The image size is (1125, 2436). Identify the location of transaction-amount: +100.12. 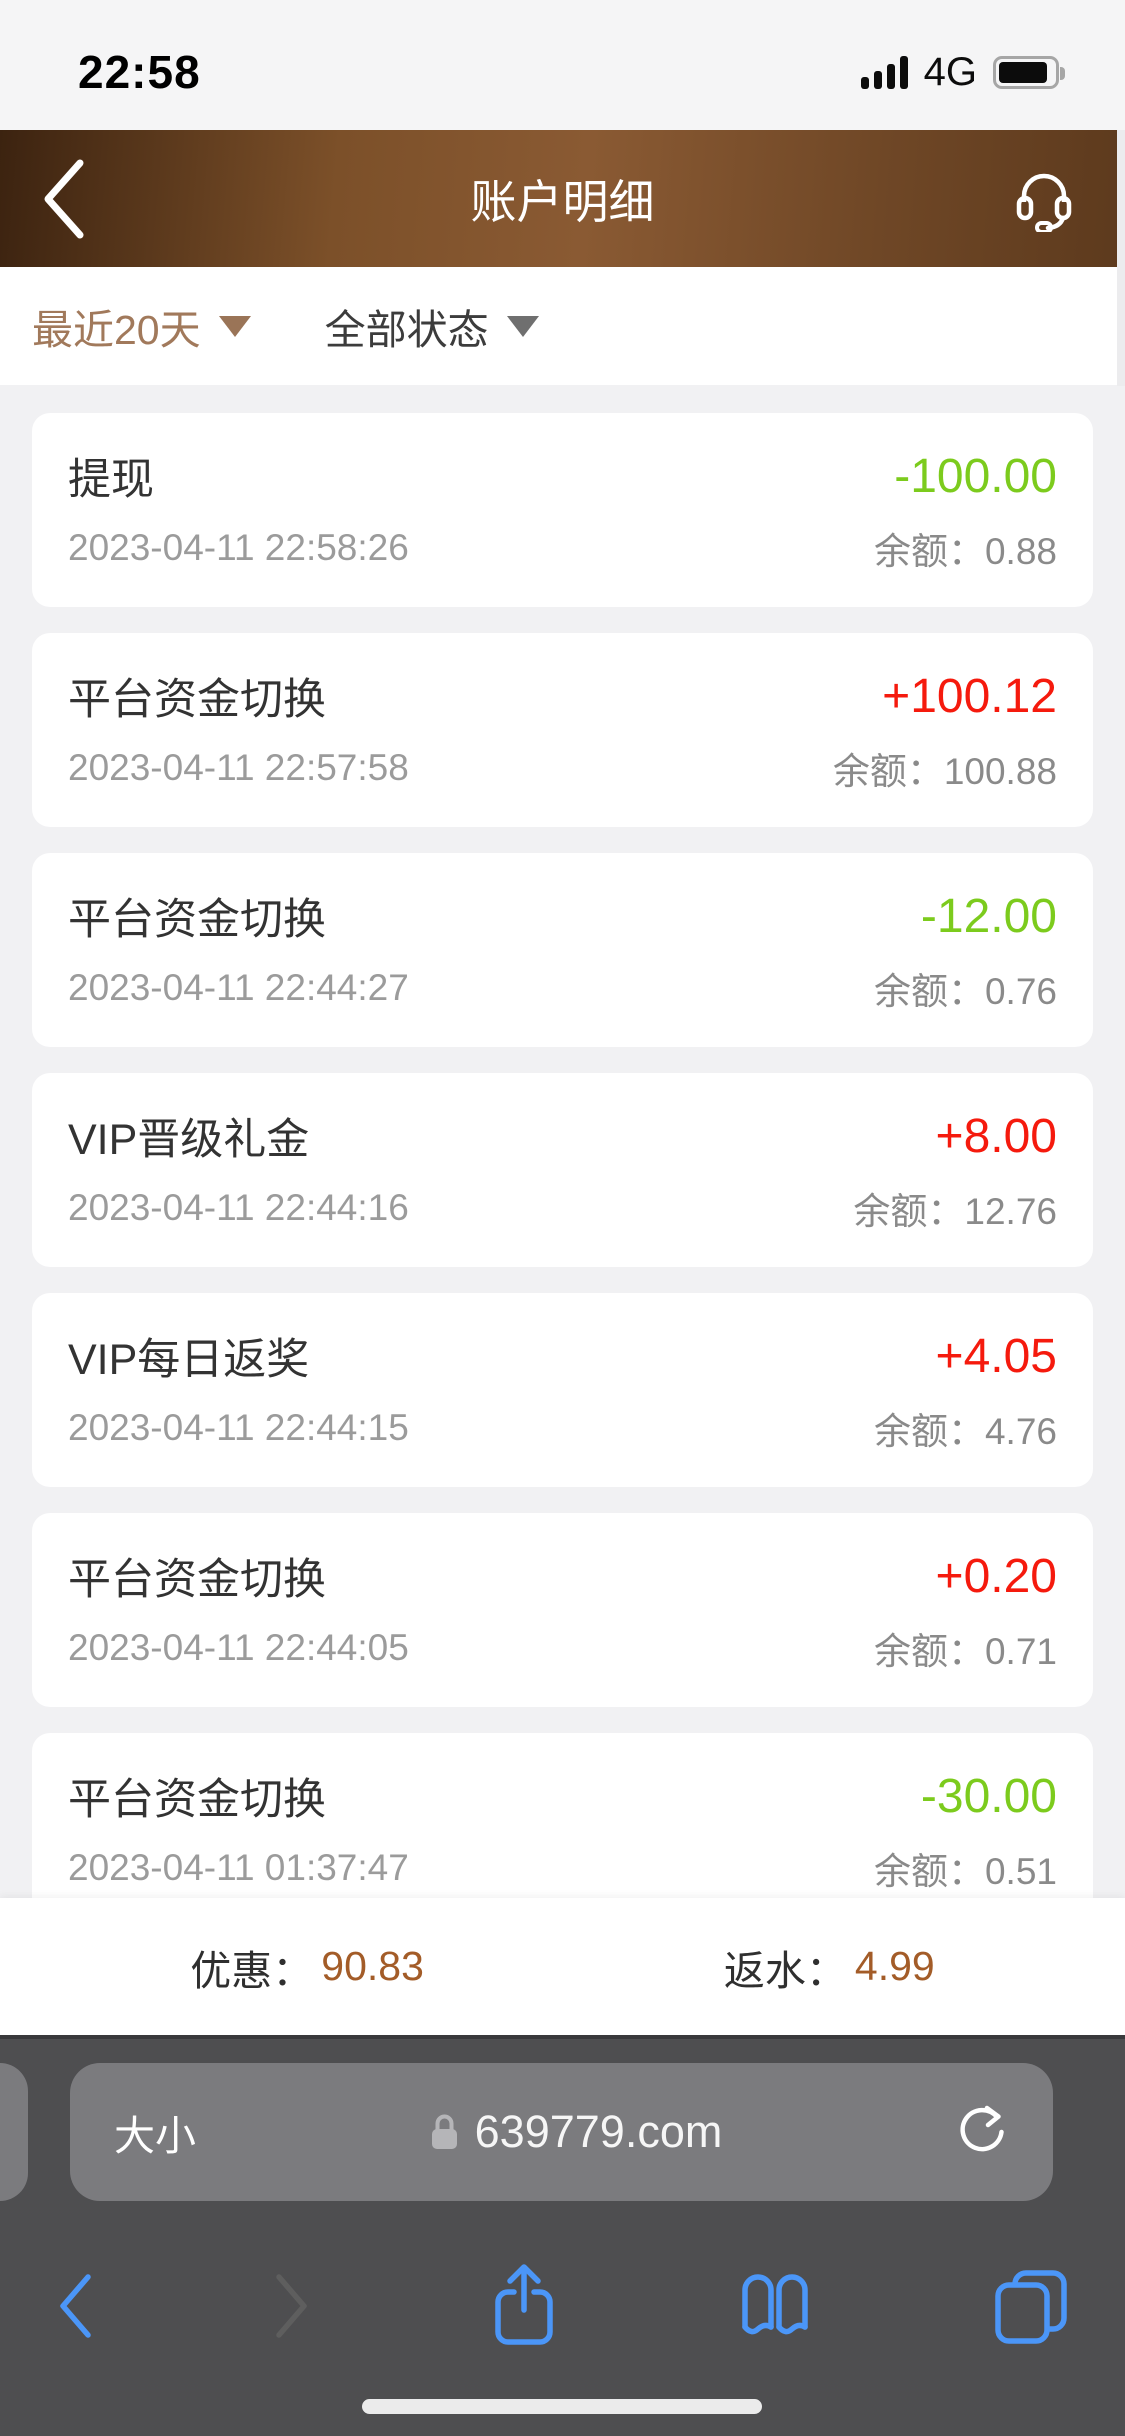
(969, 696).